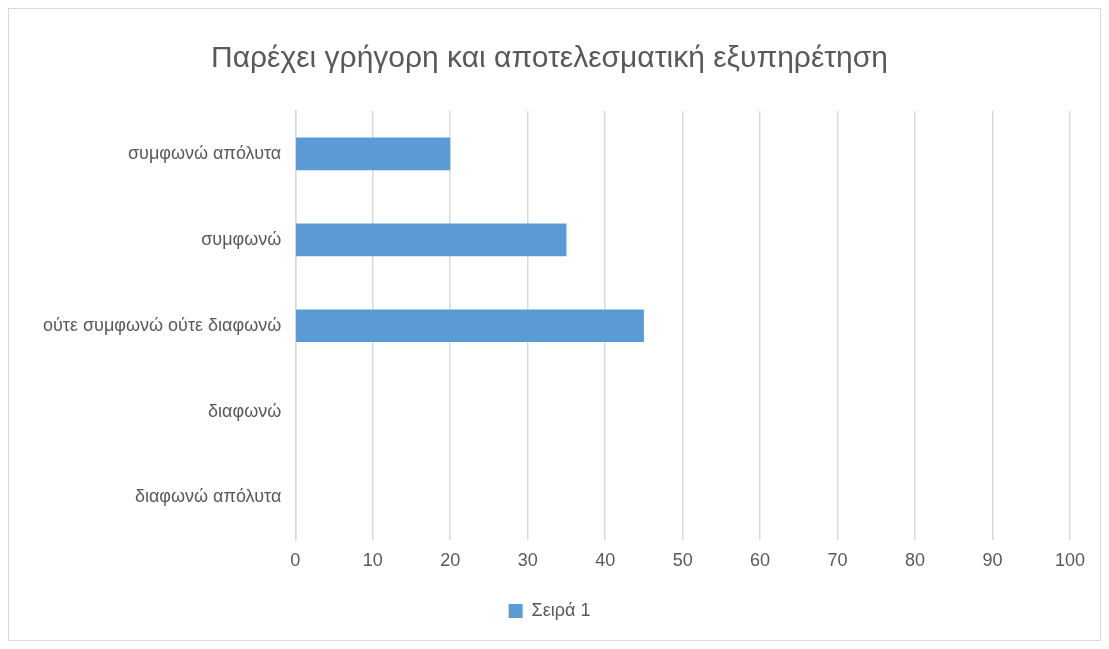 The height and width of the screenshot is (649, 1109). What do you see at coordinates (682, 560) in the screenshot?
I see `x-tick-label: 50` at bounding box center [682, 560].